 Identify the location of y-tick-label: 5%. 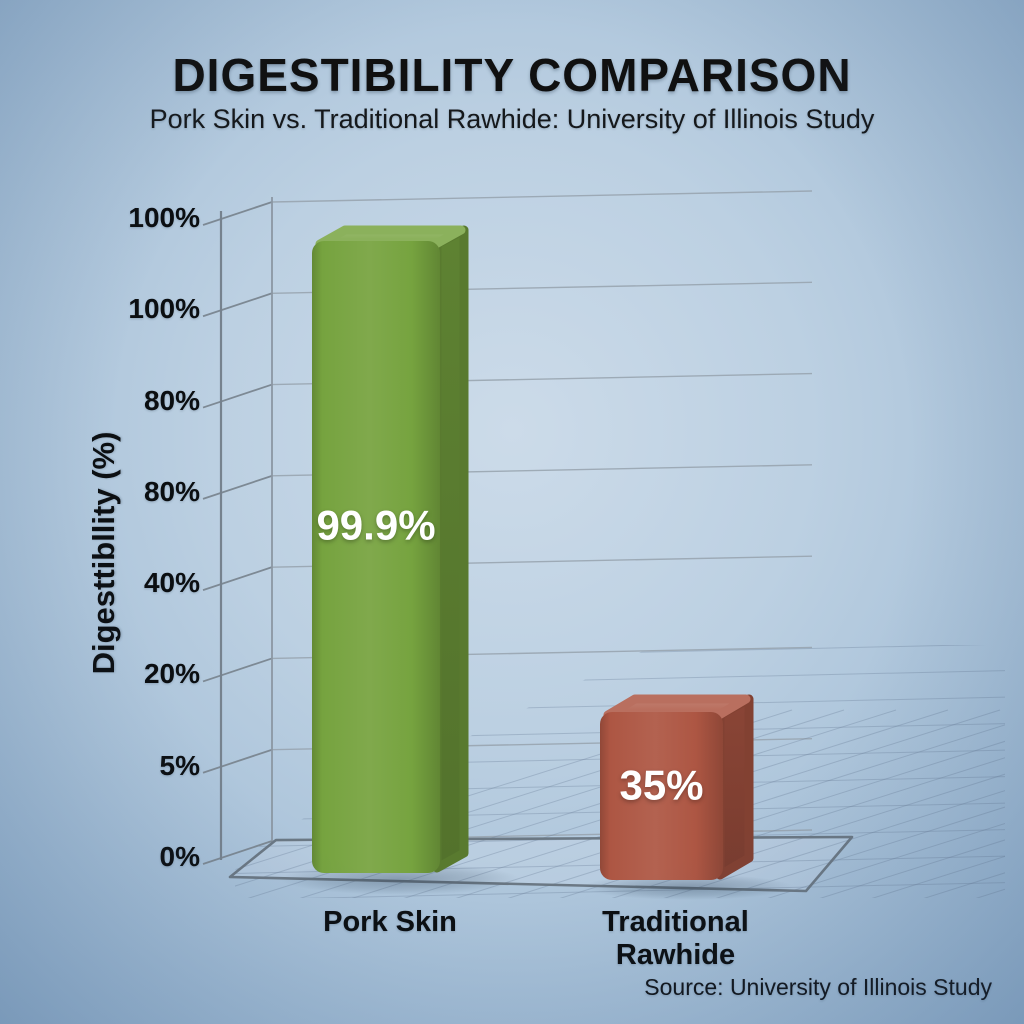
(179, 765).